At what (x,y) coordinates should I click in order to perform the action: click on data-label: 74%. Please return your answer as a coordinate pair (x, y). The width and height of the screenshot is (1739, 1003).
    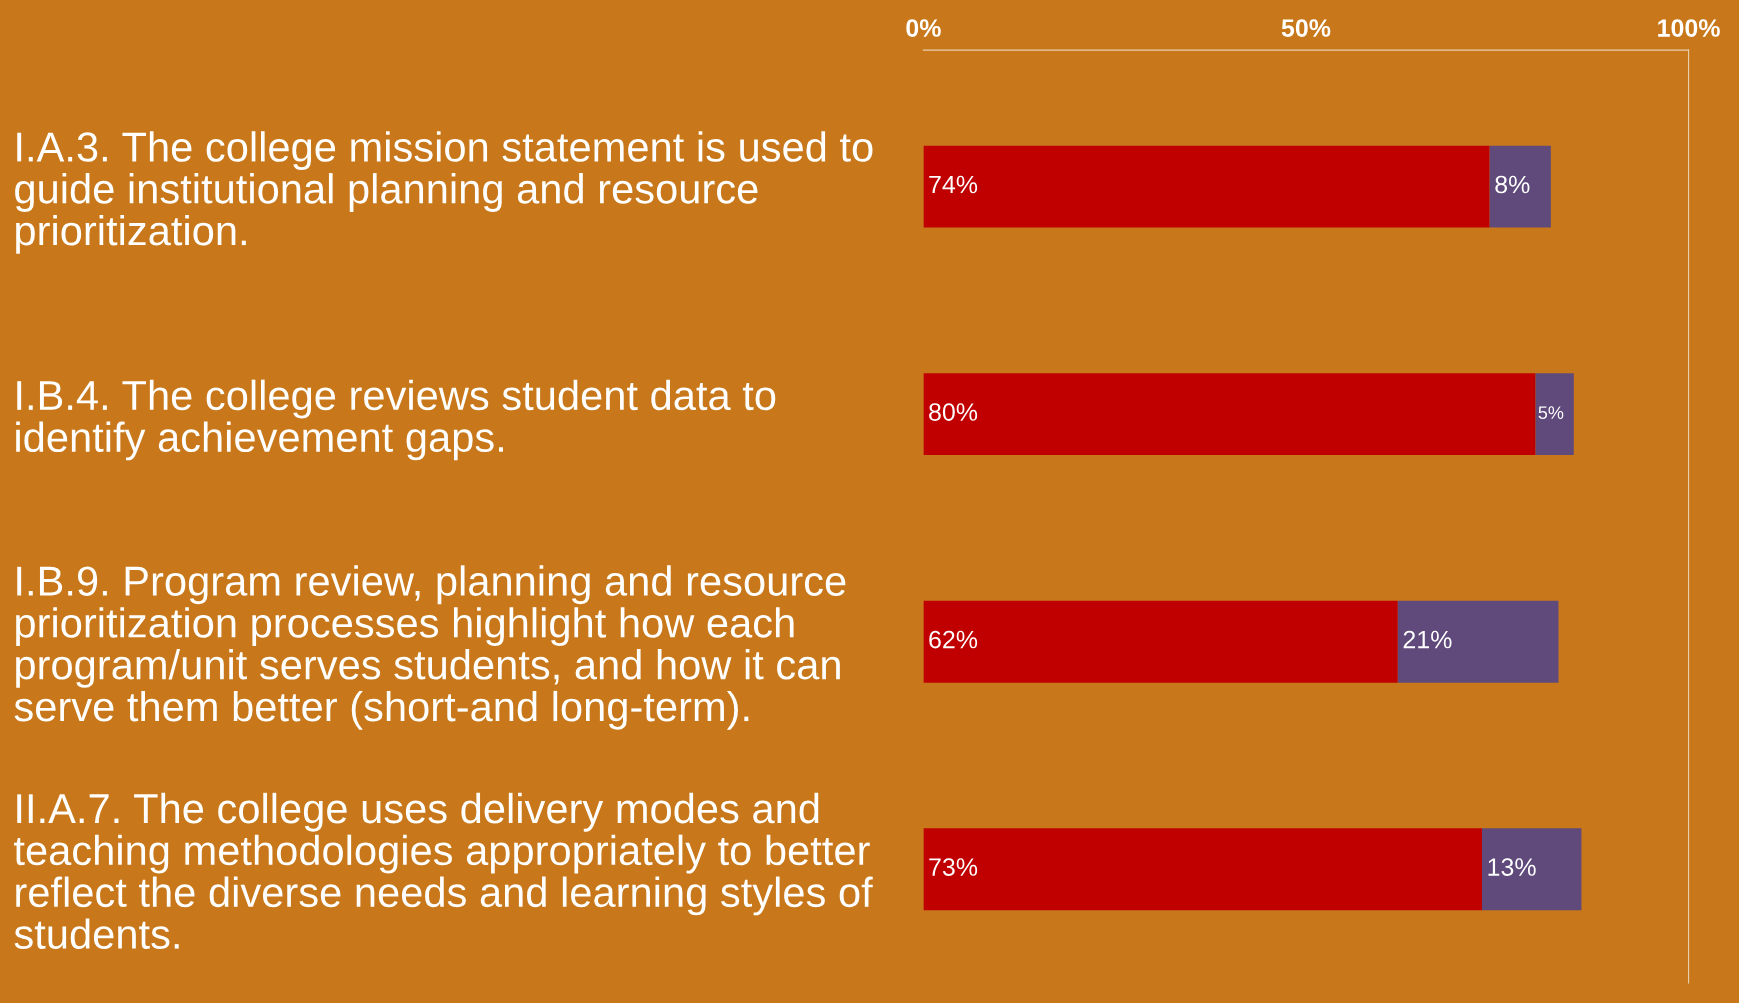
    Looking at the image, I should click on (953, 184).